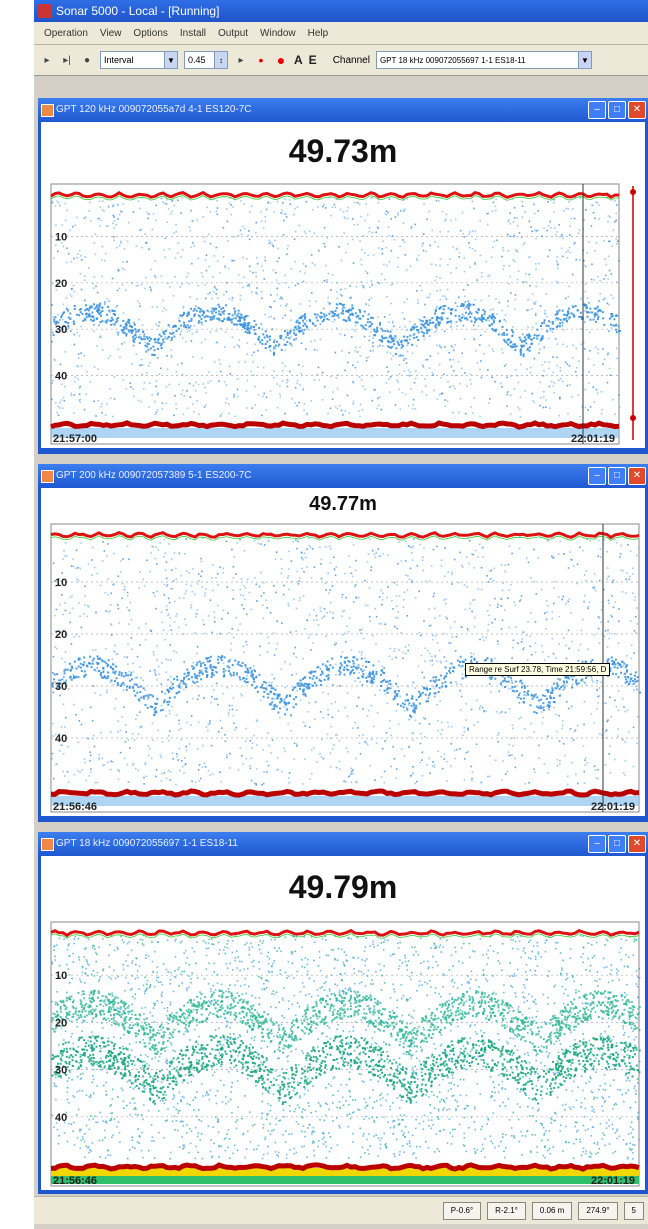  Describe the element at coordinates (318, 33) in the screenshot. I see `menu-help: Help` at that location.